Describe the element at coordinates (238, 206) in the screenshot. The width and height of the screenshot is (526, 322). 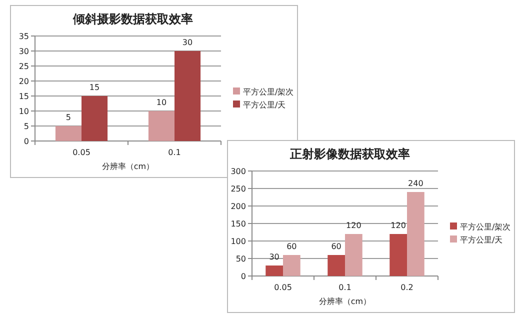
I see `y-tick-label: 200` at that location.